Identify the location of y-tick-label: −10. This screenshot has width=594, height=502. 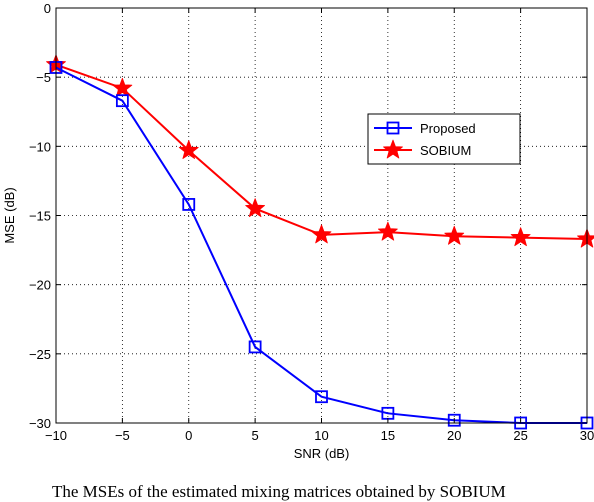
(40, 146).